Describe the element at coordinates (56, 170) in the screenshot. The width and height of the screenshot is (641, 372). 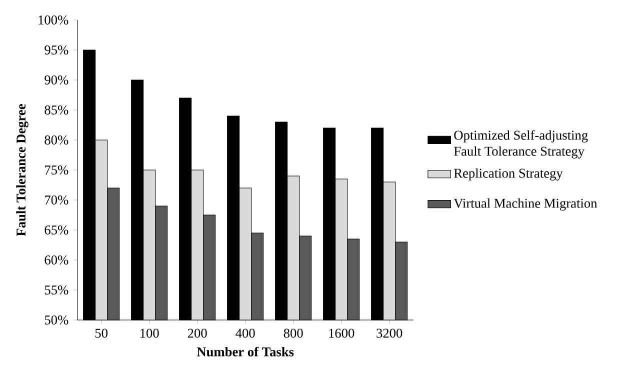
I see `y-tick-label: 75%` at that location.